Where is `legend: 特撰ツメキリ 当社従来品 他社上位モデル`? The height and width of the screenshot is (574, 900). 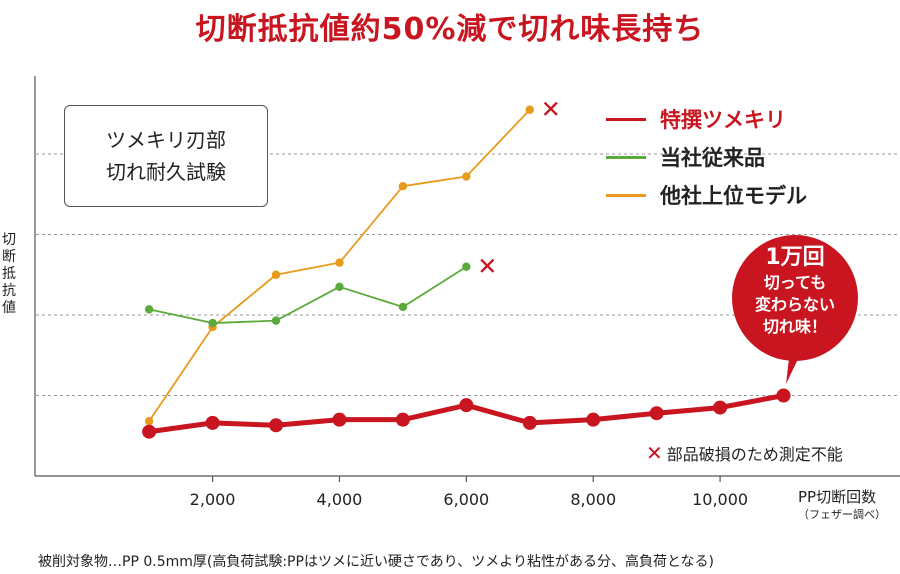
legend: 特撰ツメキリ 当社従来品 他社上位モデル is located at coordinates (706, 157).